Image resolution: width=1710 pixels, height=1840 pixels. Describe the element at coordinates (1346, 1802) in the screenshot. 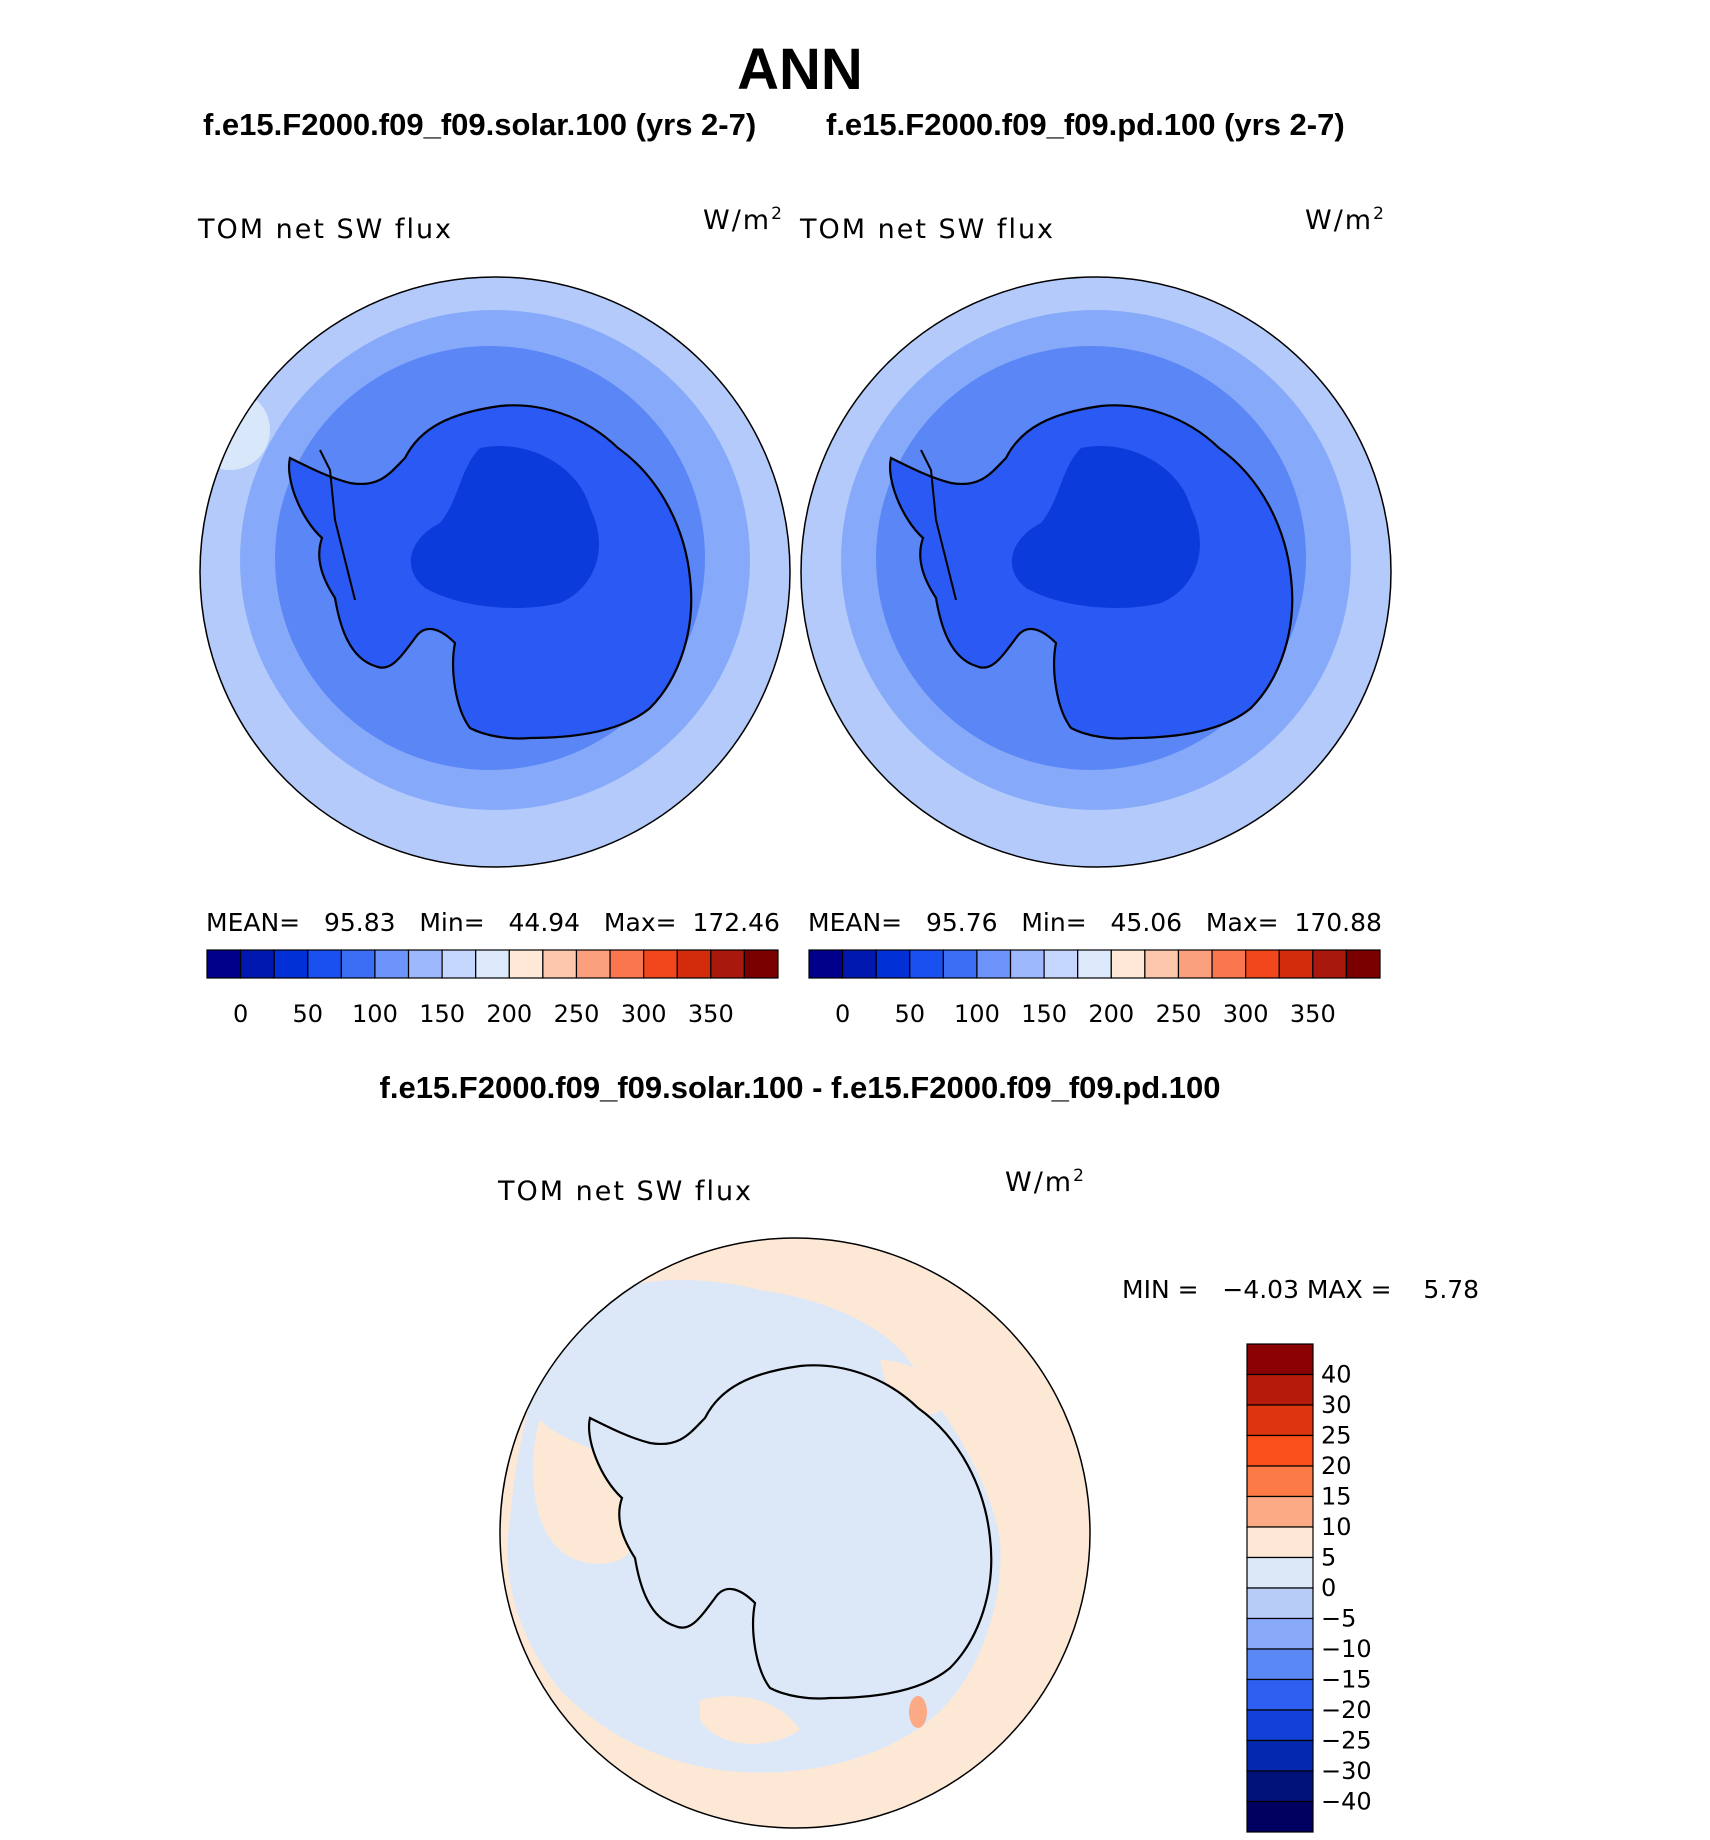

I see `colorbar-tick-label: −40` at that location.